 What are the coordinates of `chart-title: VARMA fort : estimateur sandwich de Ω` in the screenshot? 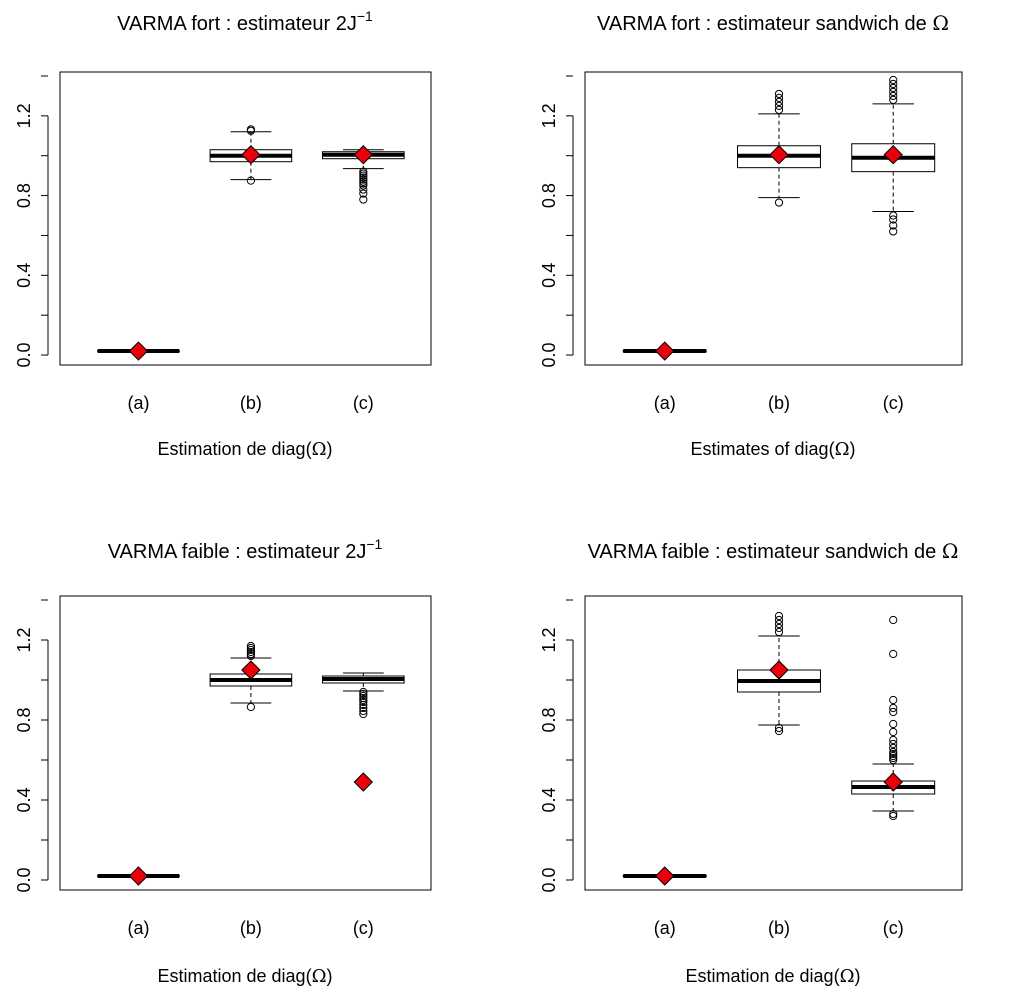 It's located at (773, 23).